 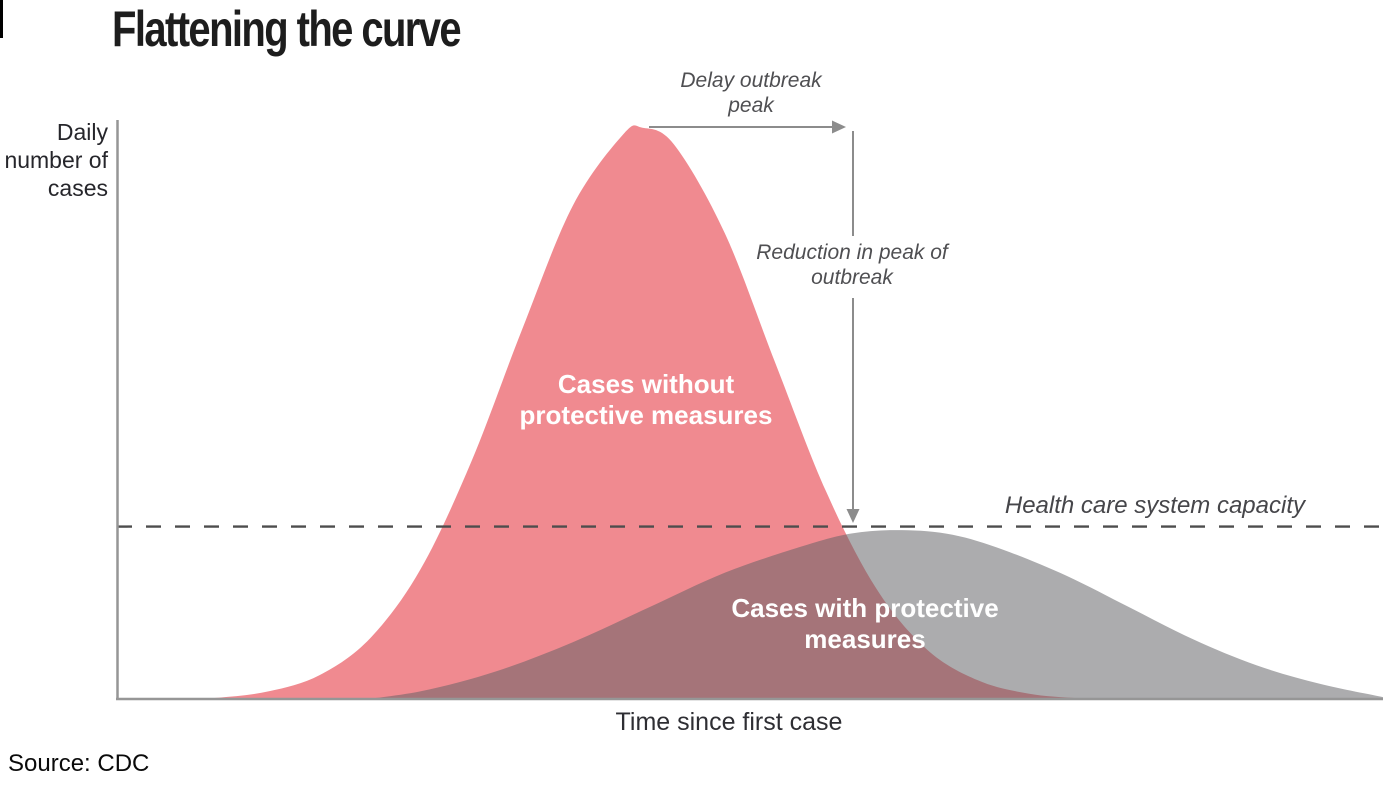 What do you see at coordinates (751, 93) in the screenshot?
I see `annotation-delay-outbreak-peak: Delay outbreak peak` at bounding box center [751, 93].